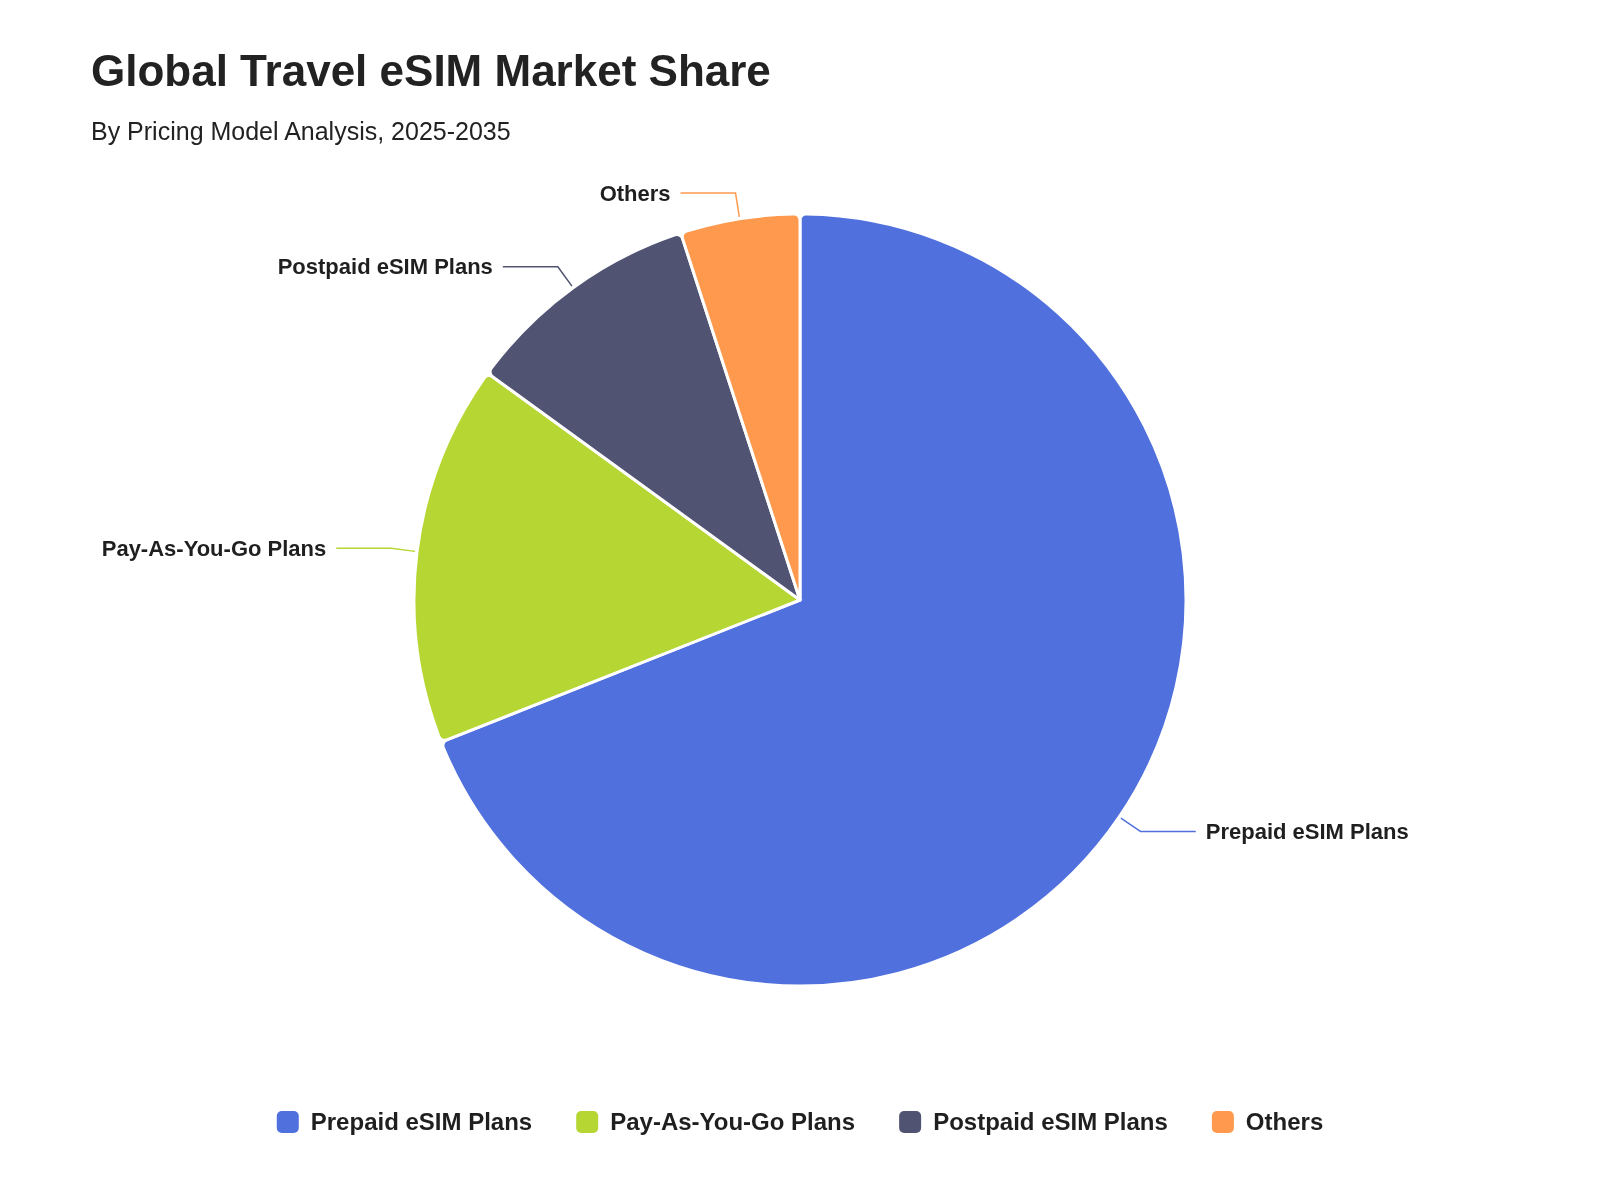  I want to click on legend-label: Postpaid eSIM Plans, so click(1050, 1122).